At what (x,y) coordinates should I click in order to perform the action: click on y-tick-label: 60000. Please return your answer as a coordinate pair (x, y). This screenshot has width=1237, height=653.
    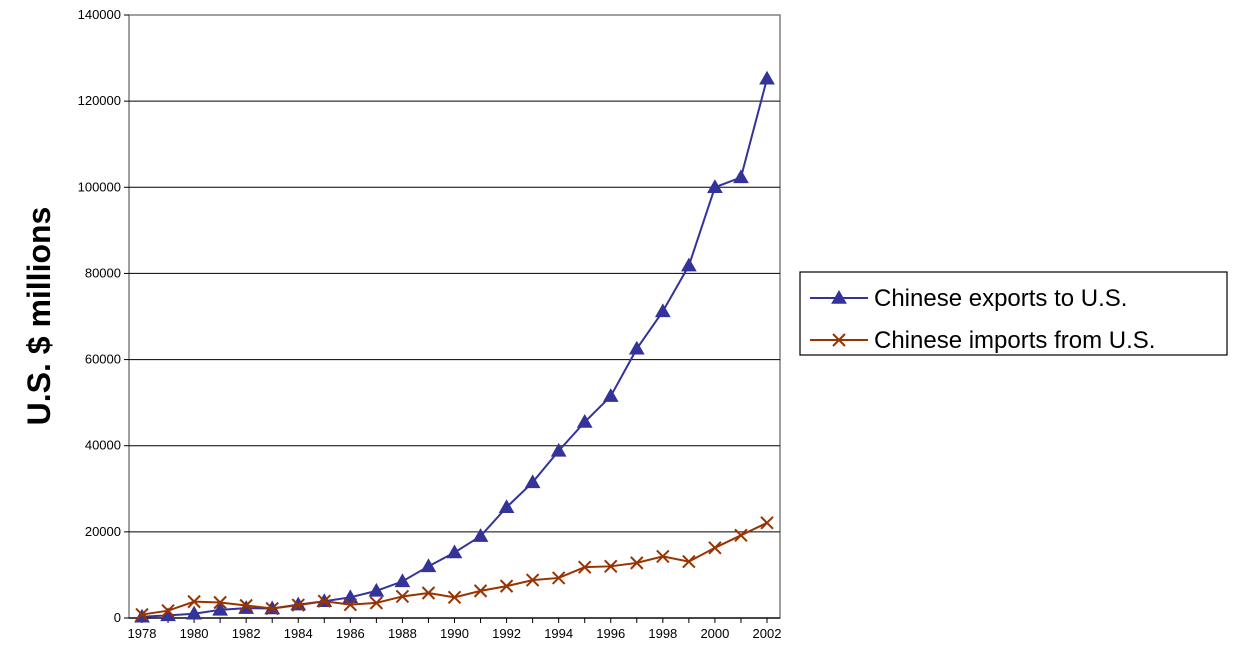
    Looking at the image, I should click on (103, 359).